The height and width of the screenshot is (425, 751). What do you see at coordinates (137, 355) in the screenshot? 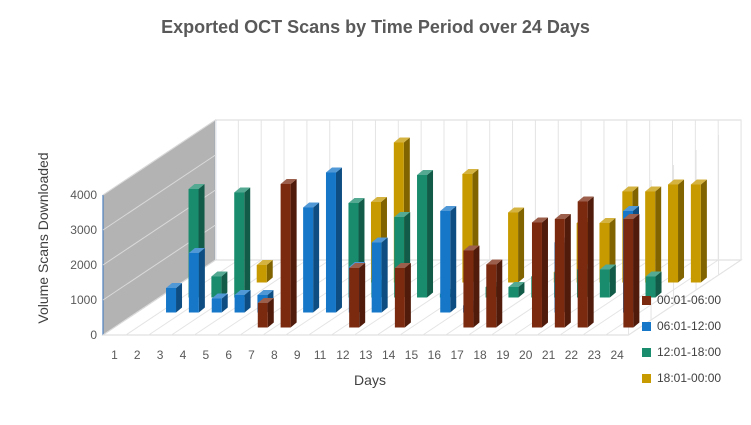
I see `x-tick-label: 2` at bounding box center [137, 355].